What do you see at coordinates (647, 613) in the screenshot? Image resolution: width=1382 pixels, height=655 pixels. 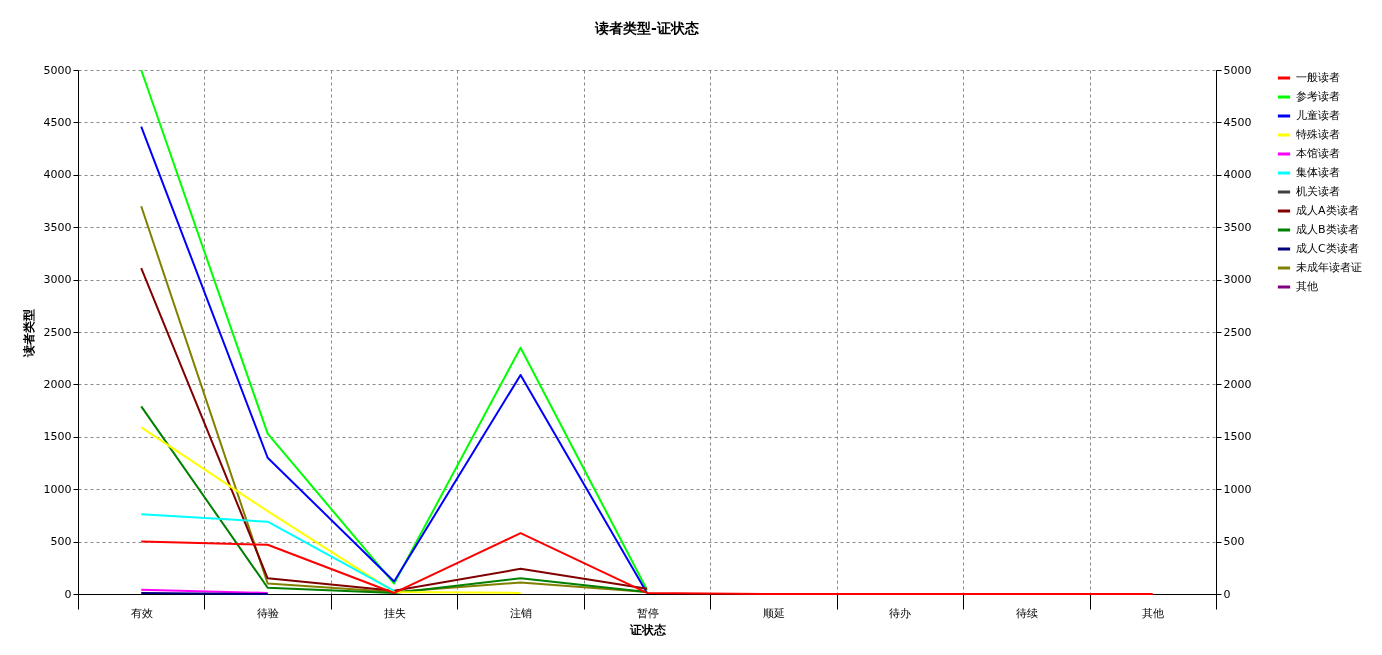 I see `x-tick-label: 暂停` at bounding box center [647, 613].